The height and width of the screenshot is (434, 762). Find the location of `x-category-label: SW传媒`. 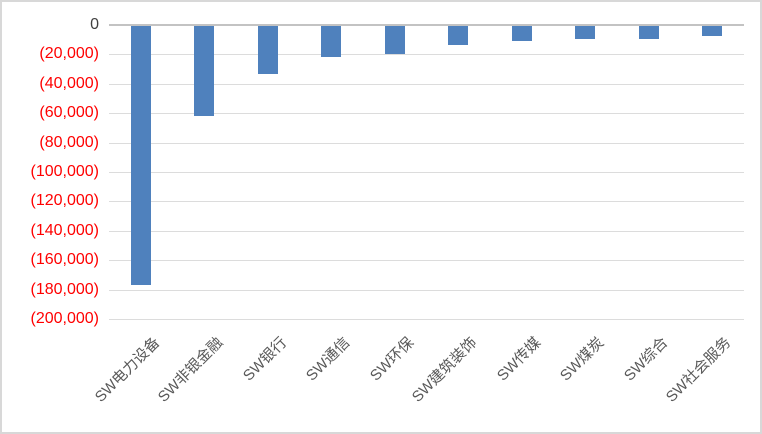

x-category-label: SW传媒 is located at coordinates (518, 359).